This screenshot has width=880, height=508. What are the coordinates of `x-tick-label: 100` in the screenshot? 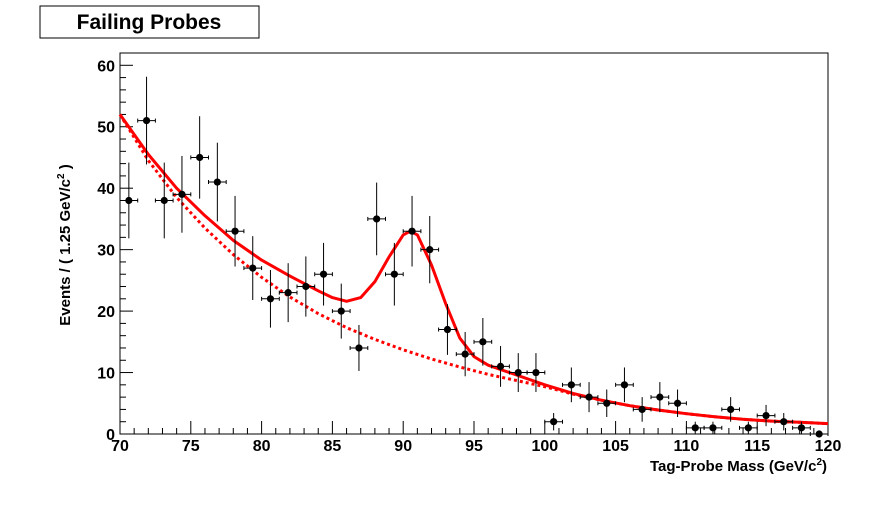 It's located at (544, 446).